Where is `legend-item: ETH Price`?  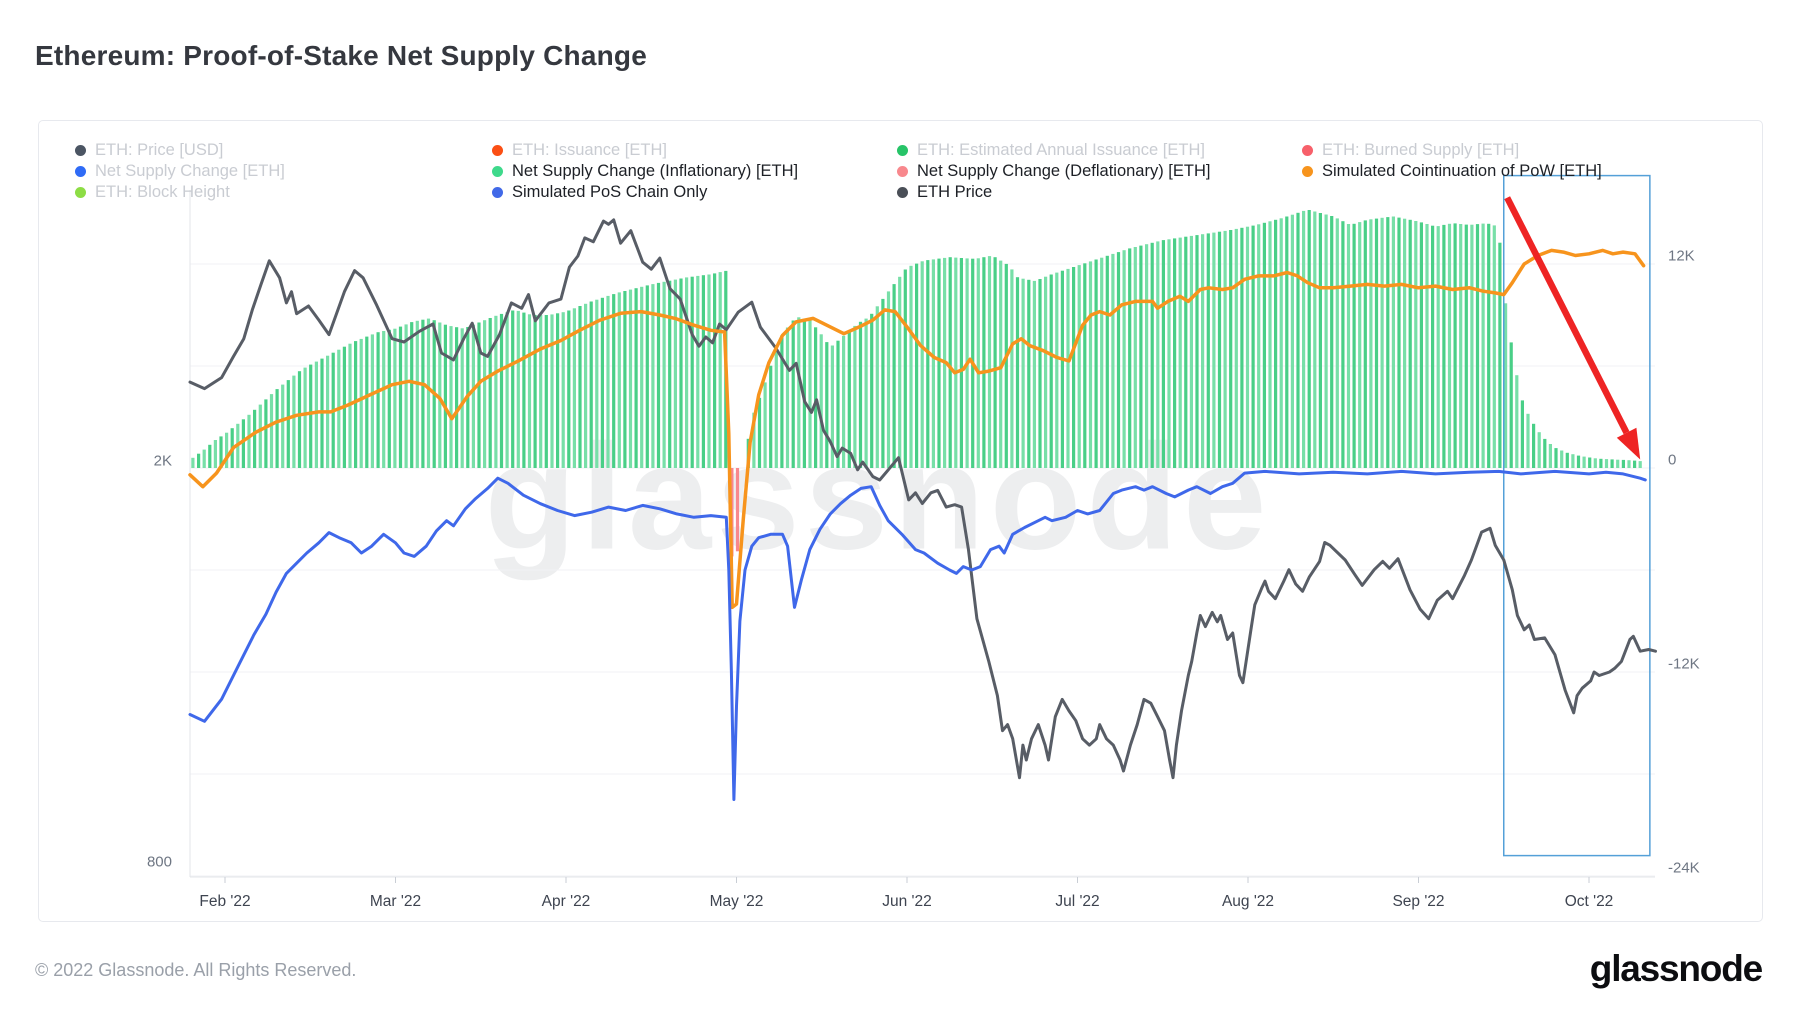
legend-item: ETH Price is located at coordinates (944, 192).